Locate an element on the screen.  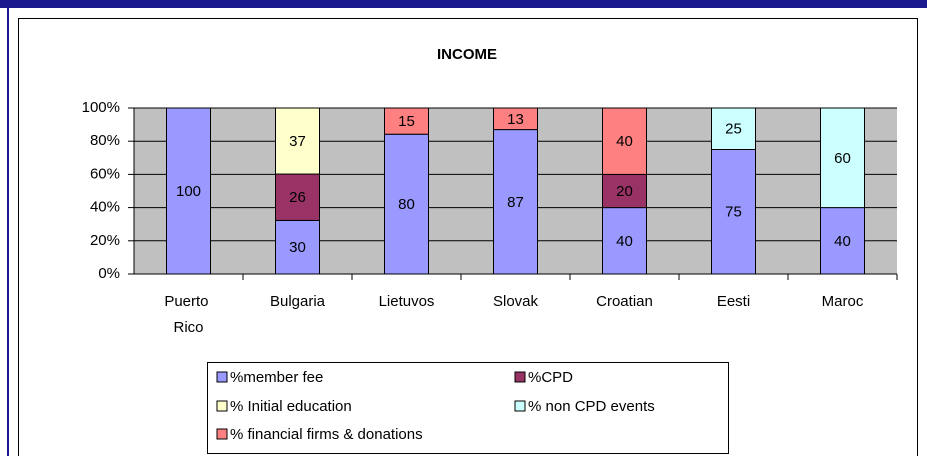
data-label: 13 is located at coordinates (515, 119).